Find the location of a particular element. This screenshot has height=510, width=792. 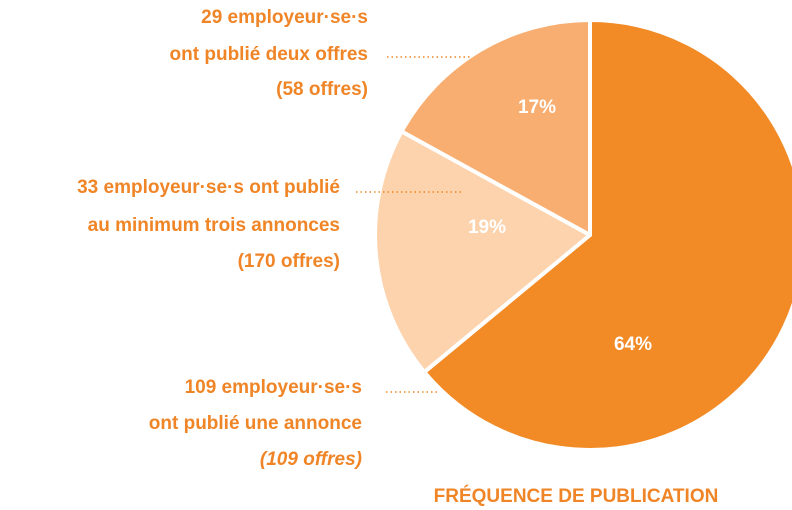

slice-label: ont publié deux offres is located at coordinates (269, 54).